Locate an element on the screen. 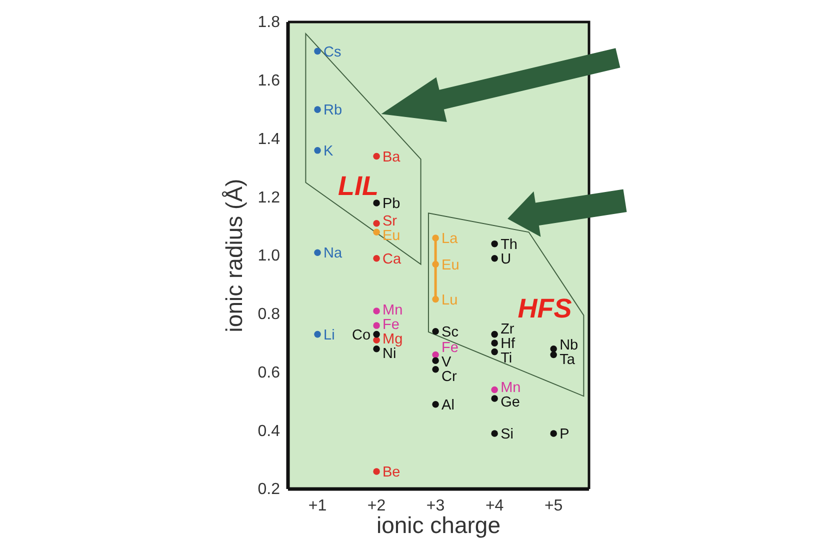  data-label: V is located at coordinates (447, 362).